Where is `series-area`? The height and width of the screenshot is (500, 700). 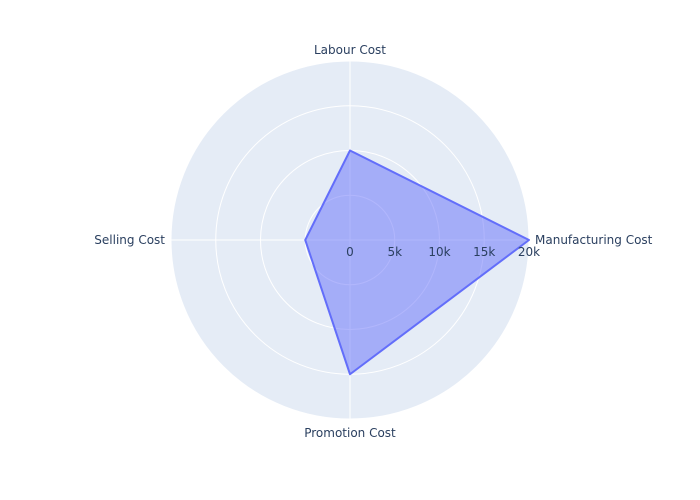
series-area is located at coordinates (417, 262).